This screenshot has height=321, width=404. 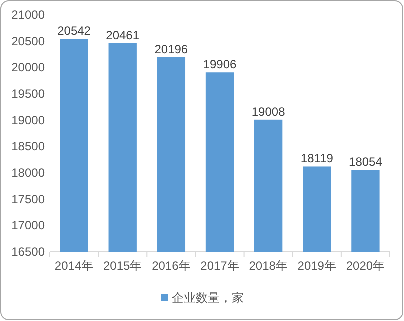 I want to click on x-tick-label: 2014年, so click(x=74, y=266).